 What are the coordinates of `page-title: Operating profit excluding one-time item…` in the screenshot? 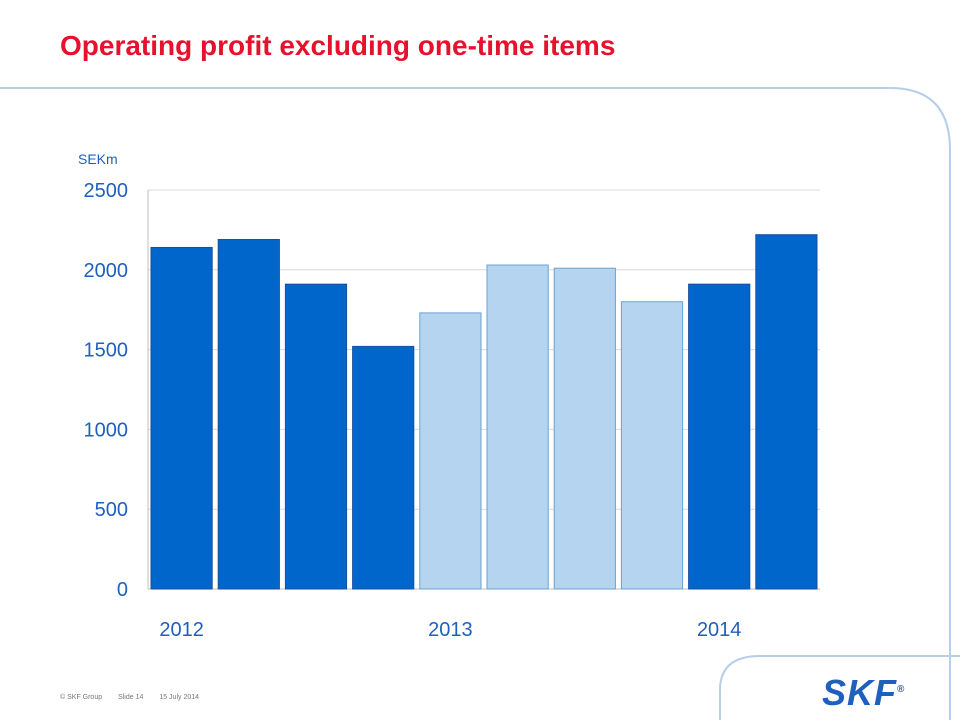 It's located at (338, 45).